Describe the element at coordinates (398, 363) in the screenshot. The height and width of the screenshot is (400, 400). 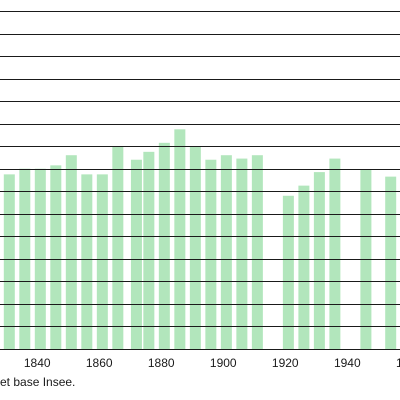
I see `x-tick-label-1960: 1960` at that location.